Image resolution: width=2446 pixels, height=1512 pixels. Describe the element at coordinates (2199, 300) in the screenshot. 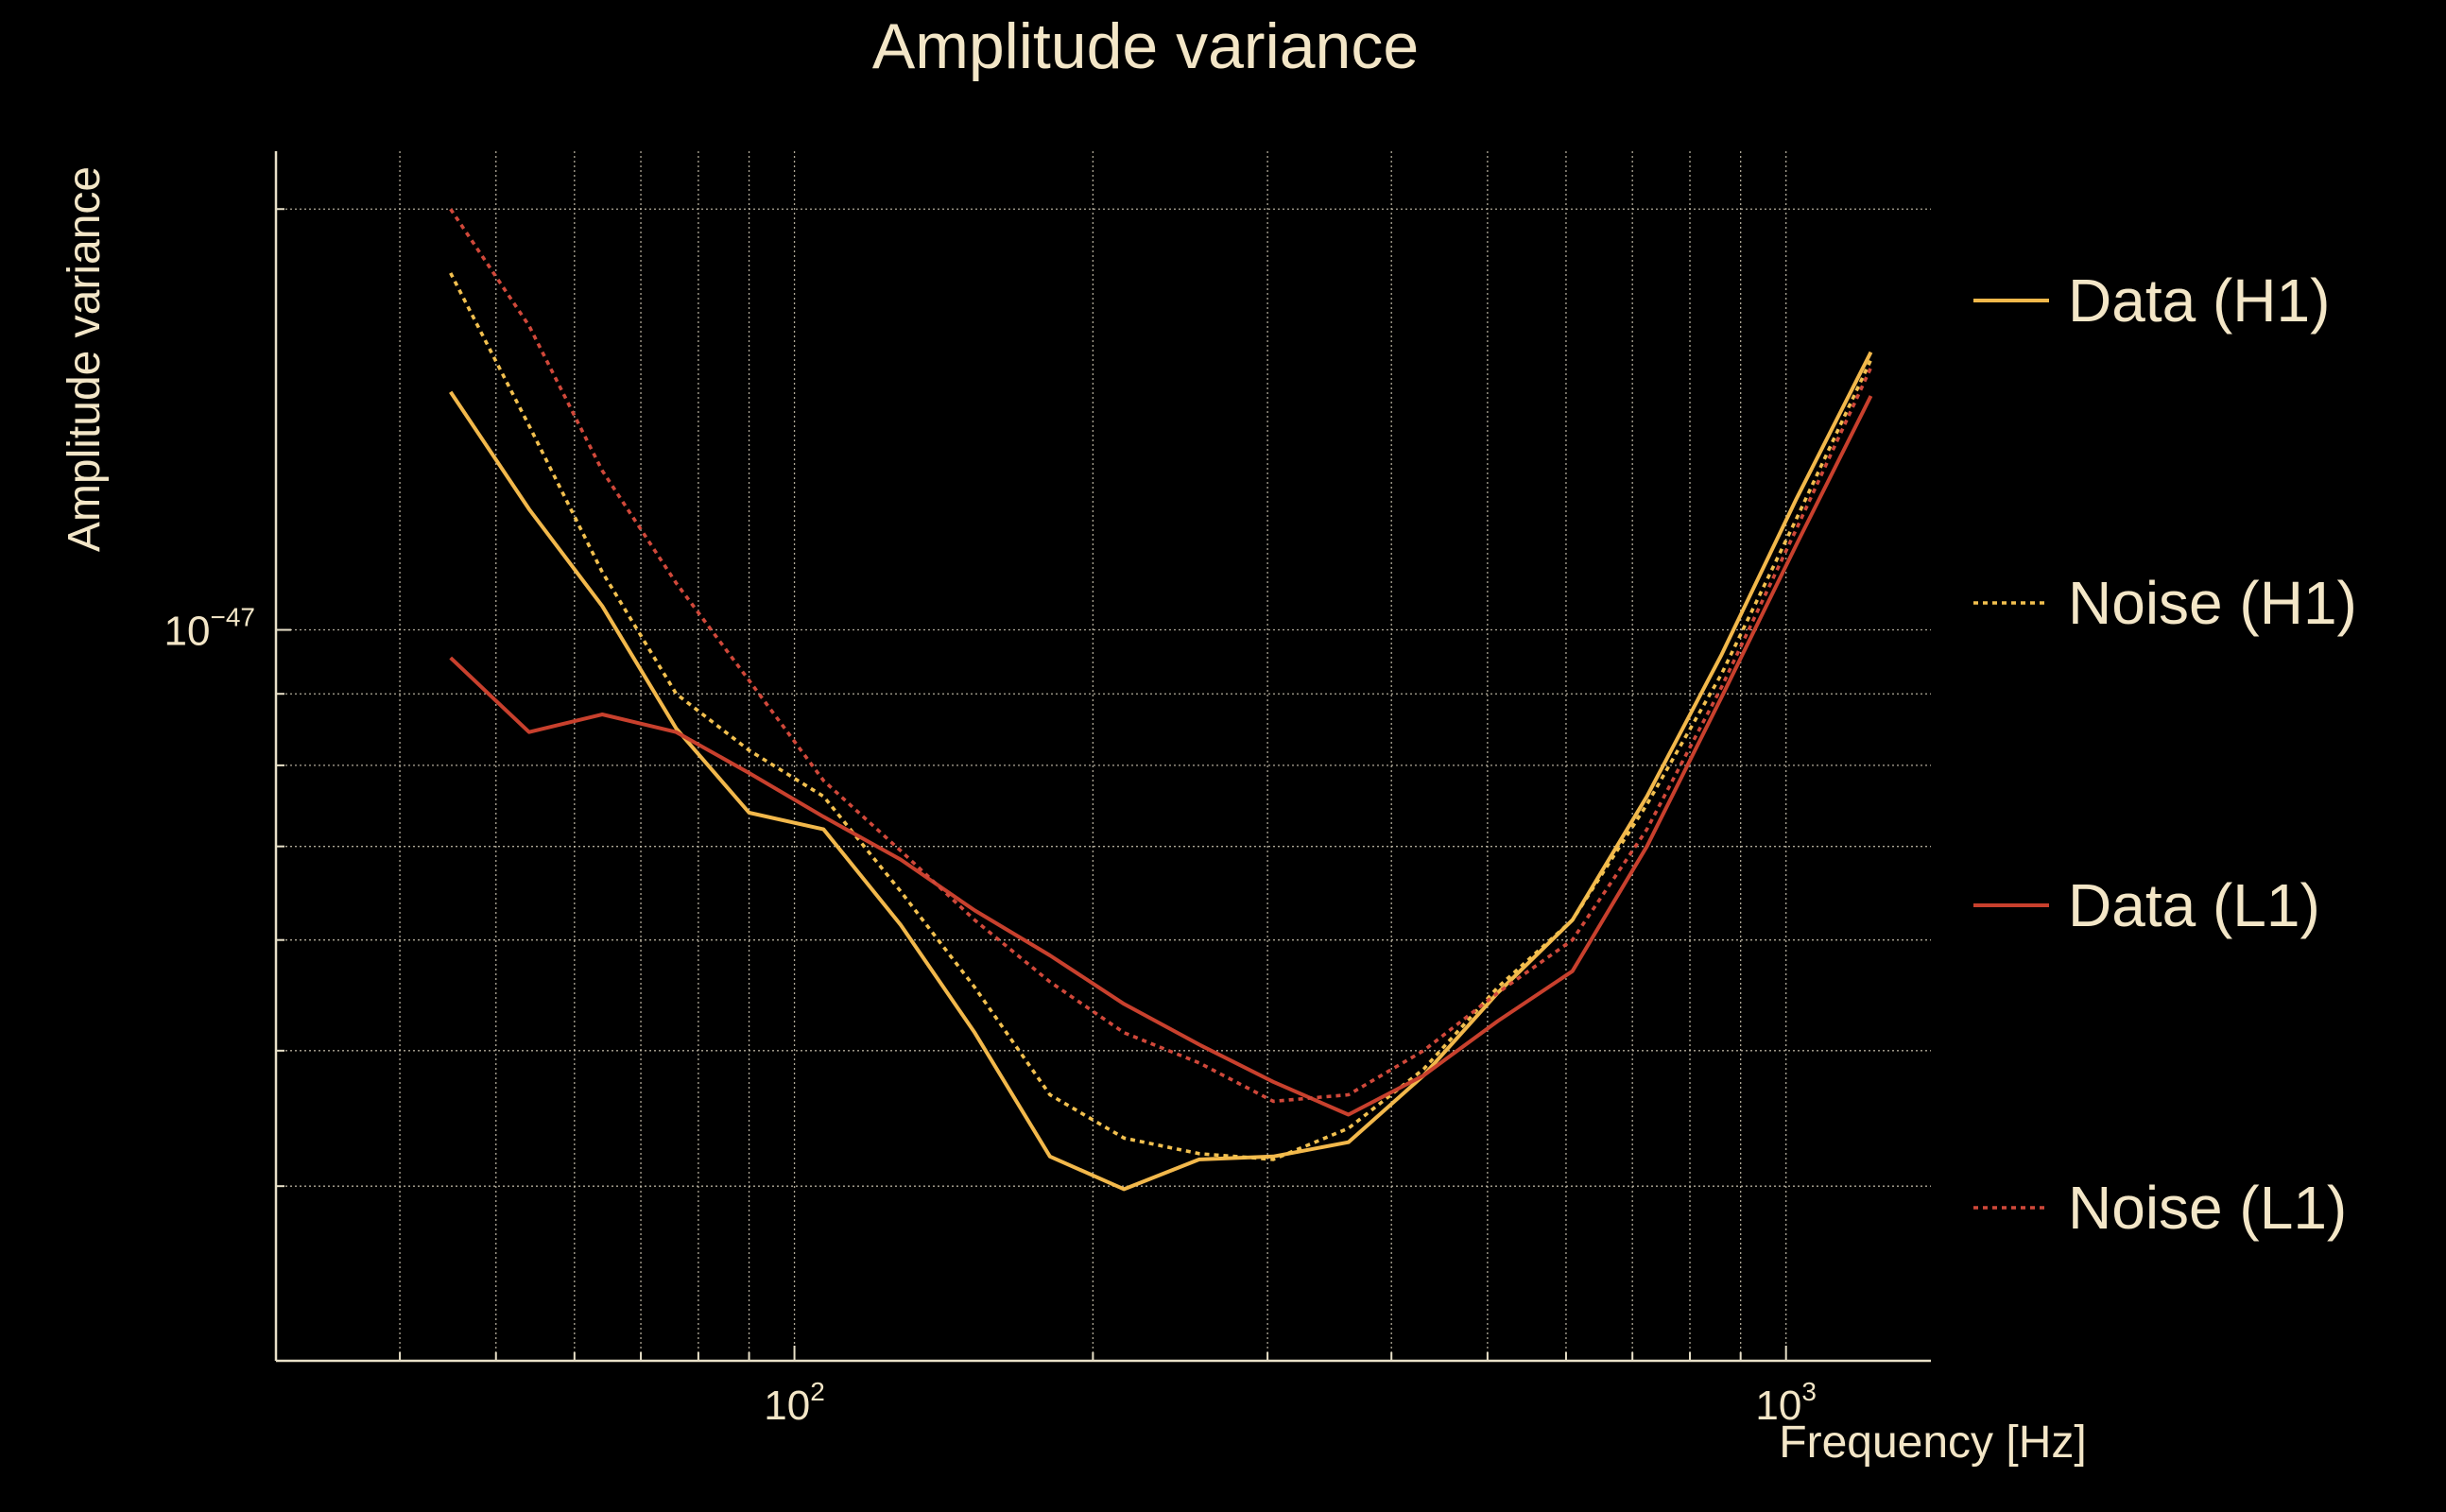

I see `legend-label-data-h1: Data (H1)` at that location.